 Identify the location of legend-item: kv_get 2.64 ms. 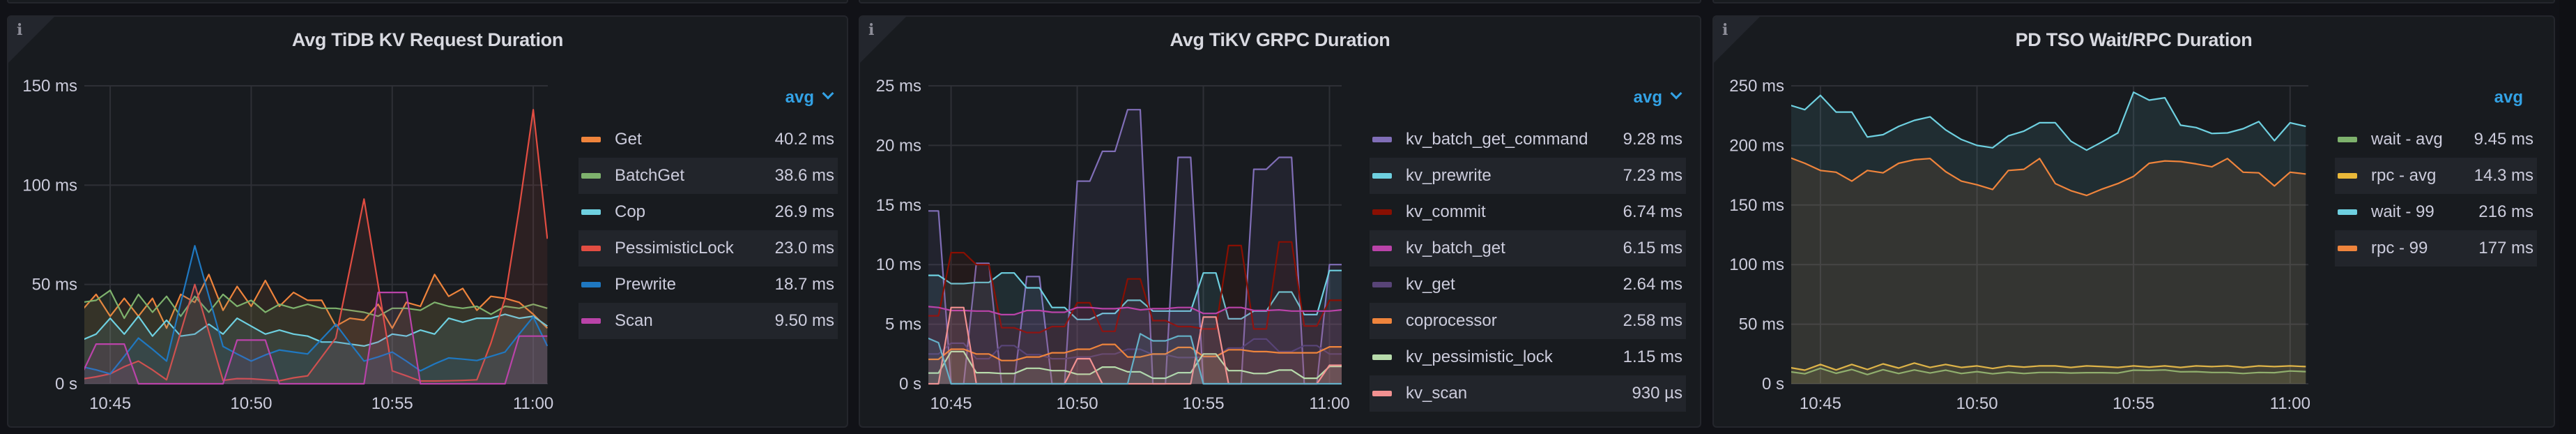
(1528, 285).